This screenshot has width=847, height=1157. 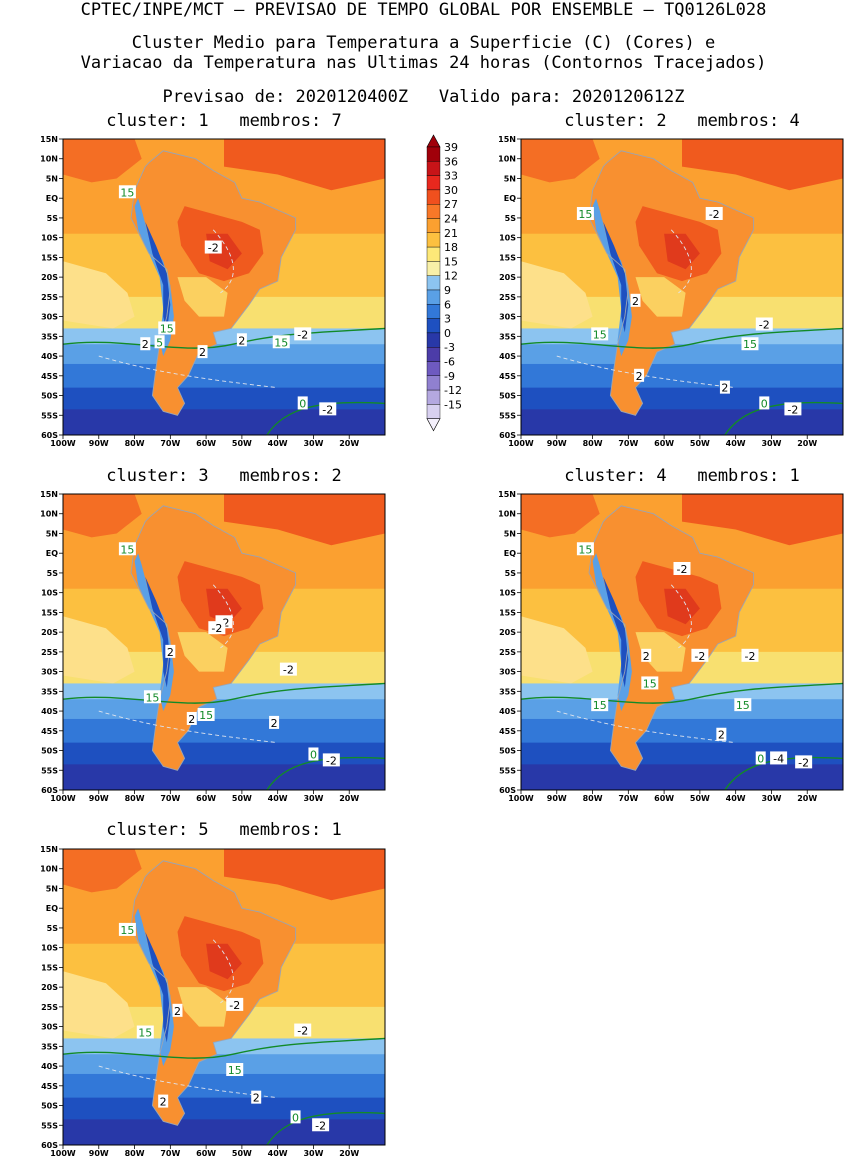 I want to click on lon-label: 60W, so click(x=206, y=798).